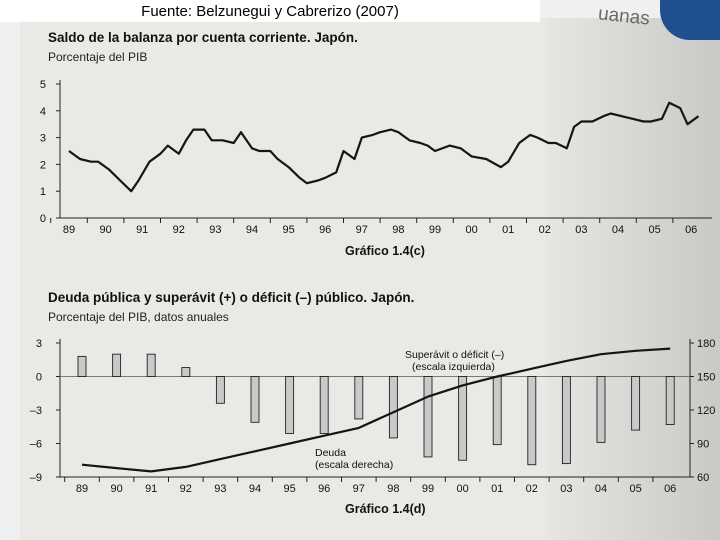 This screenshot has height=540, width=720. Describe the element at coordinates (654, 230) in the screenshot. I see `chart1-x-tick-label: 05` at that location.